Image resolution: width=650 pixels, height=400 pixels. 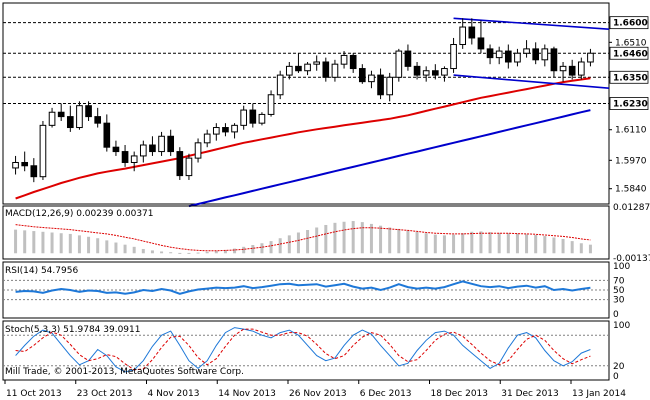 What do you see at coordinates (303, 349) in the screenshot?
I see `stoch-signal-line` at bounding box center [303, 349].